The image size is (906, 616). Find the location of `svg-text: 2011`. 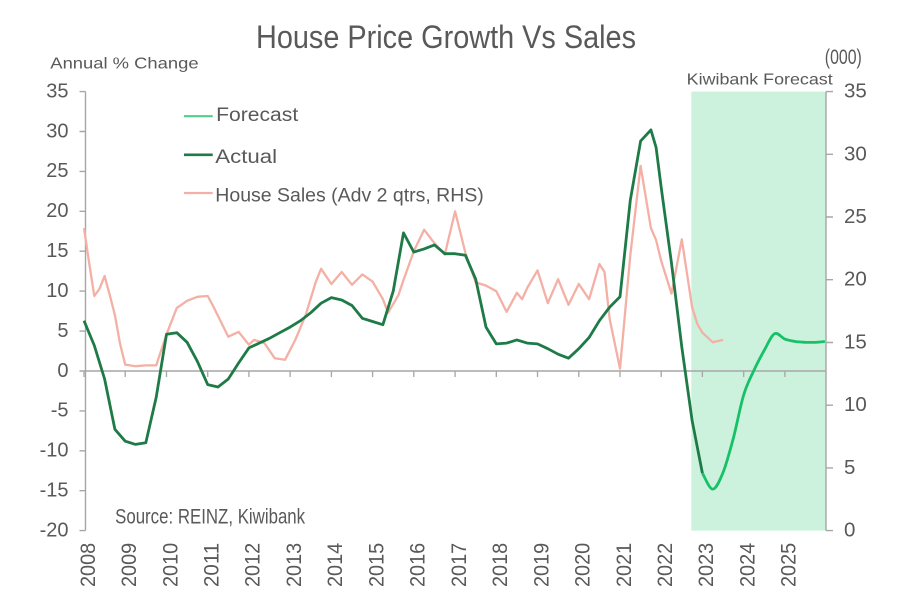

svg-text: 2011 is located at coordinates (212, 565).